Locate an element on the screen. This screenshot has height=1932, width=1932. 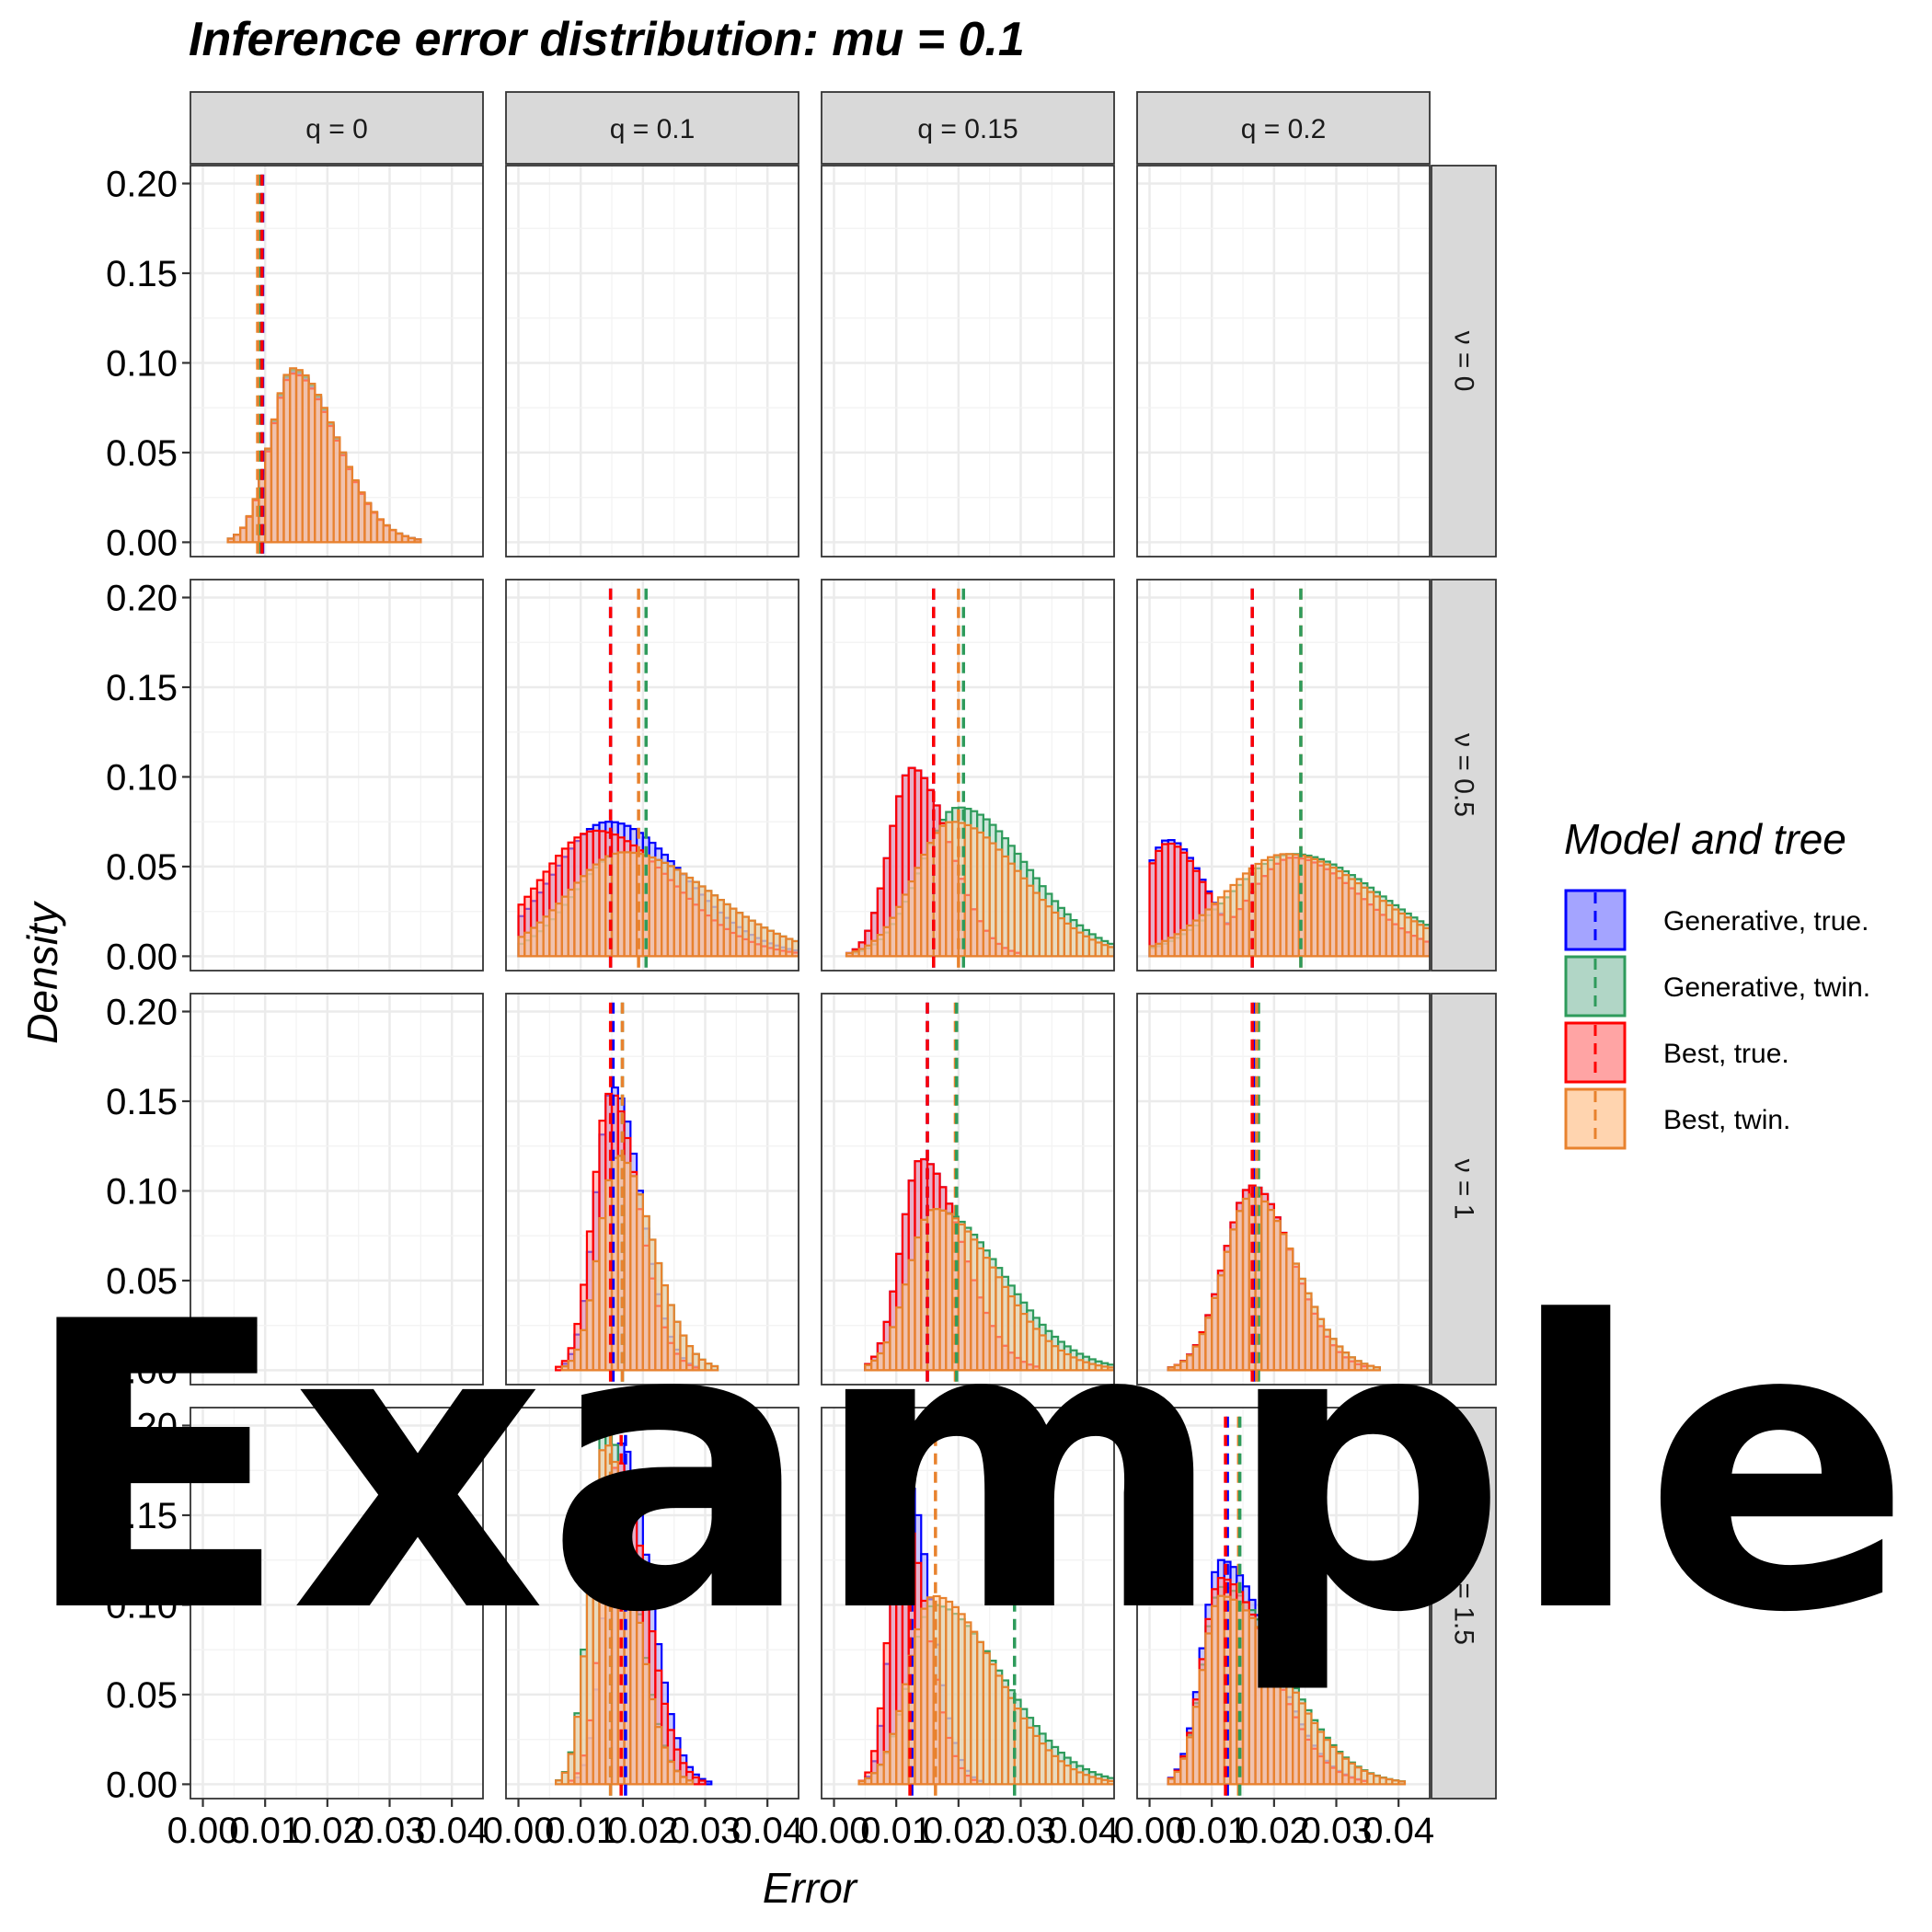
panel-r0-c3 is located at coordinates (1283, 361).